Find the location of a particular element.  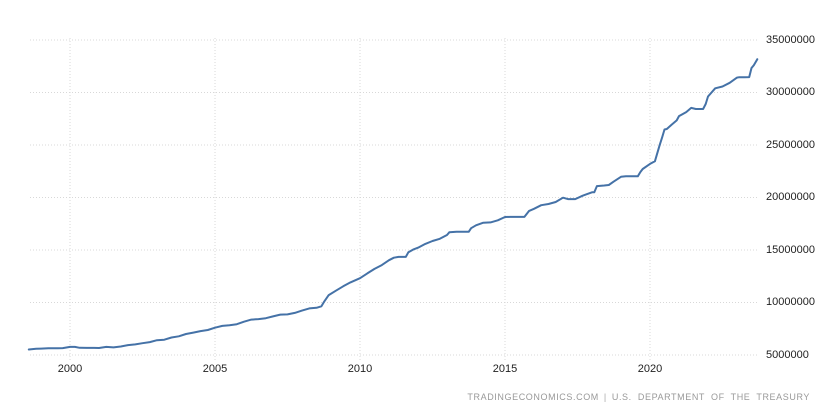

y-axis-label: 5000000 is located at coordinates (787, 354).